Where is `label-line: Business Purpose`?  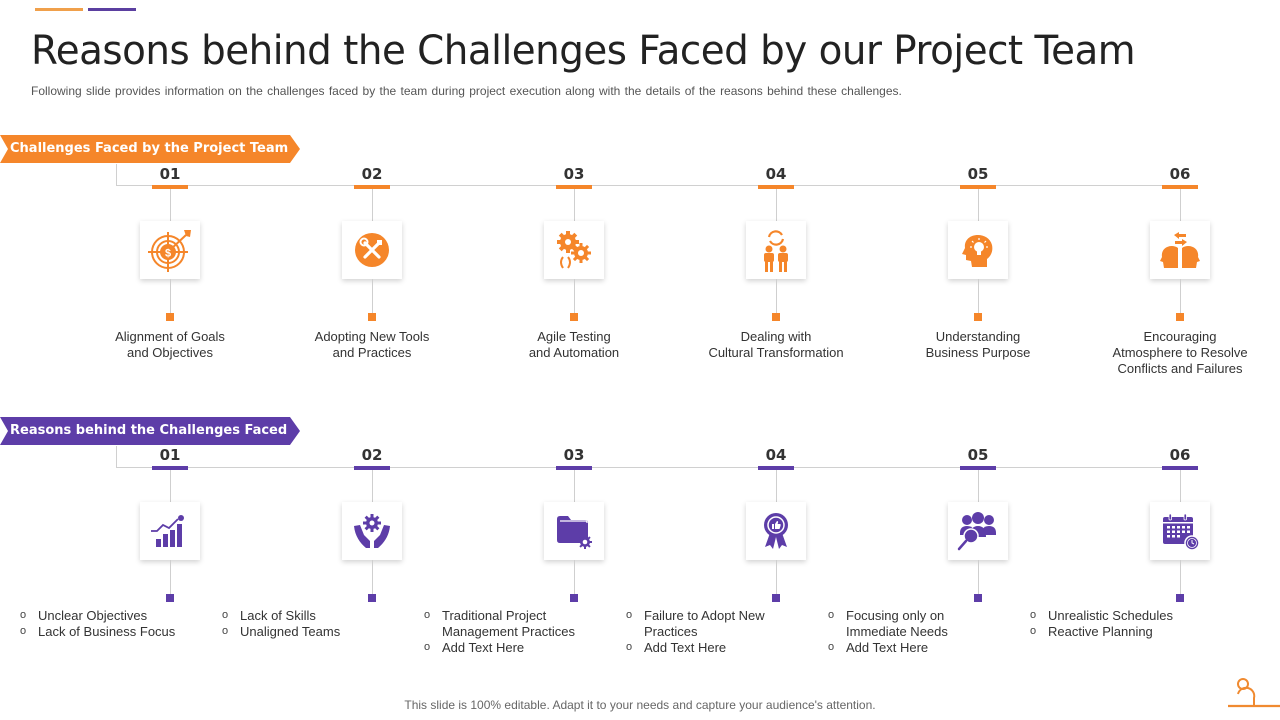
label-line: Business Purpose is located at coordinates (978, 352).